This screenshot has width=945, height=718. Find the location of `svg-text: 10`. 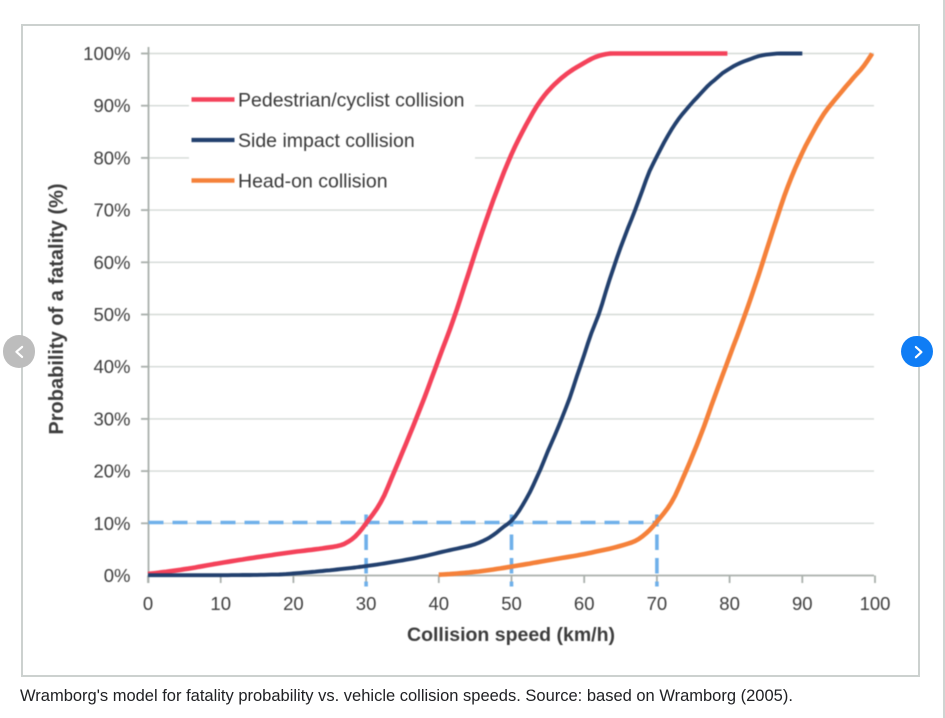

svg-text: 10 is located at coordinates (220, 603).